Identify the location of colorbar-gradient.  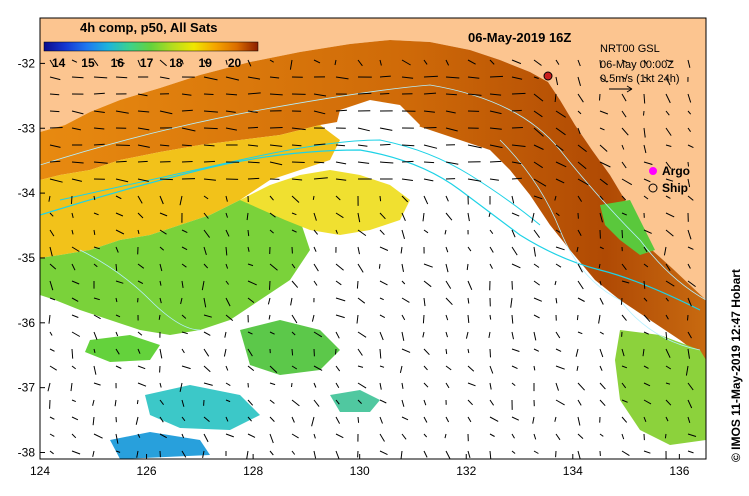
(151, 46).